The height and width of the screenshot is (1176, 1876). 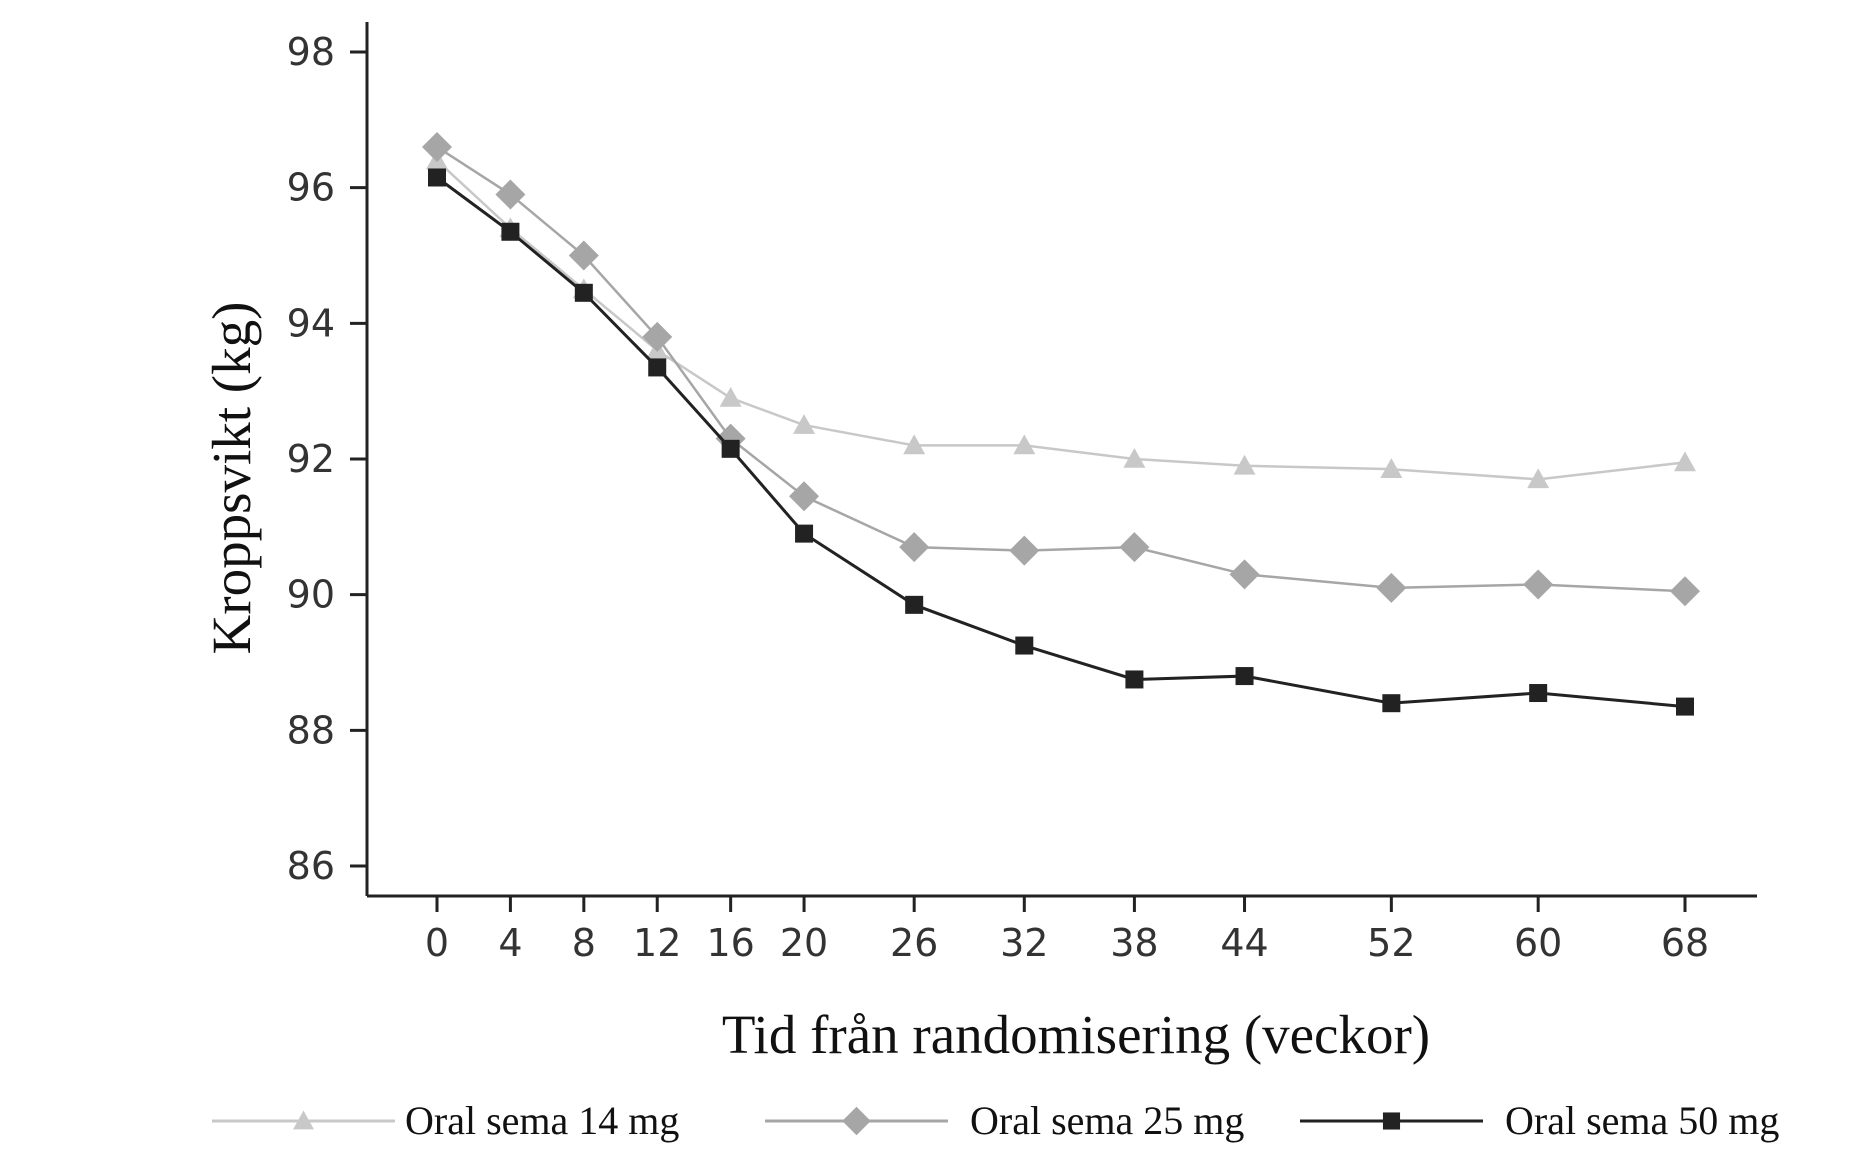 What do you see at coordinates (1538, 943) in the screenshot?
I see `x-tick-label: 60` at bounding box center [1538, 943].